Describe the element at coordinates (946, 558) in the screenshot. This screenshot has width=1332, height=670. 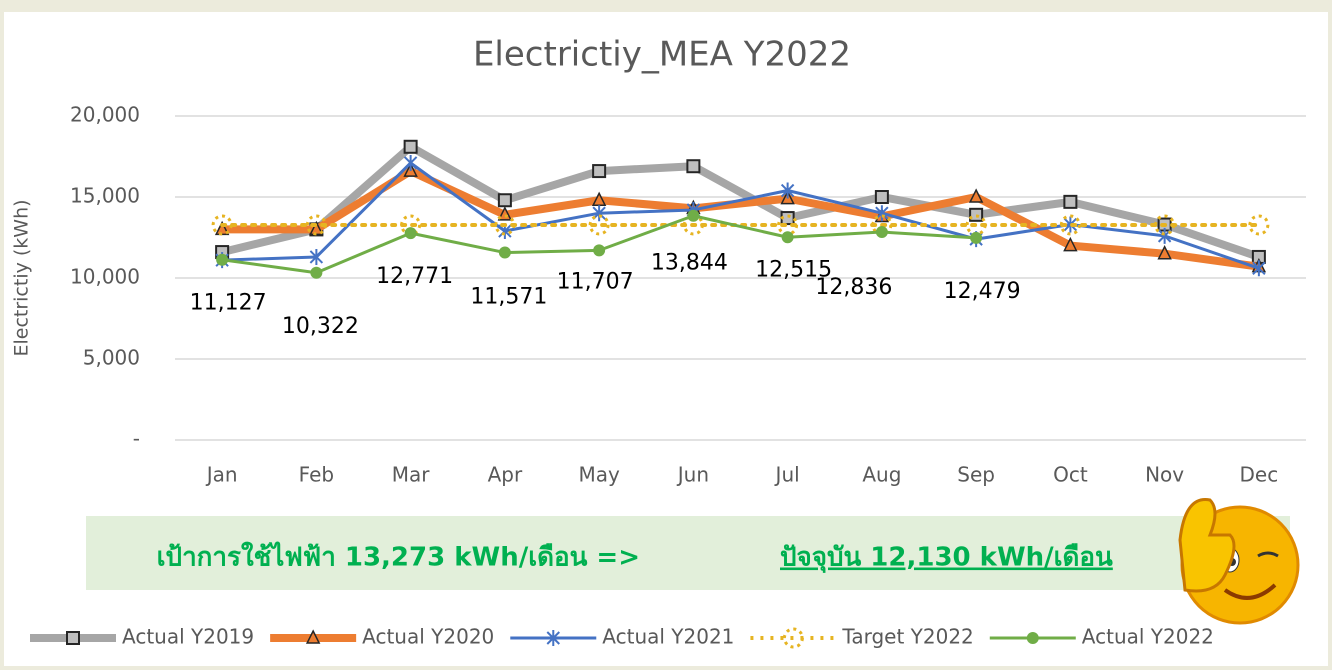
I see `banner-current: ปัจจุบัน 12,130 kWh/เดือน` at that location.